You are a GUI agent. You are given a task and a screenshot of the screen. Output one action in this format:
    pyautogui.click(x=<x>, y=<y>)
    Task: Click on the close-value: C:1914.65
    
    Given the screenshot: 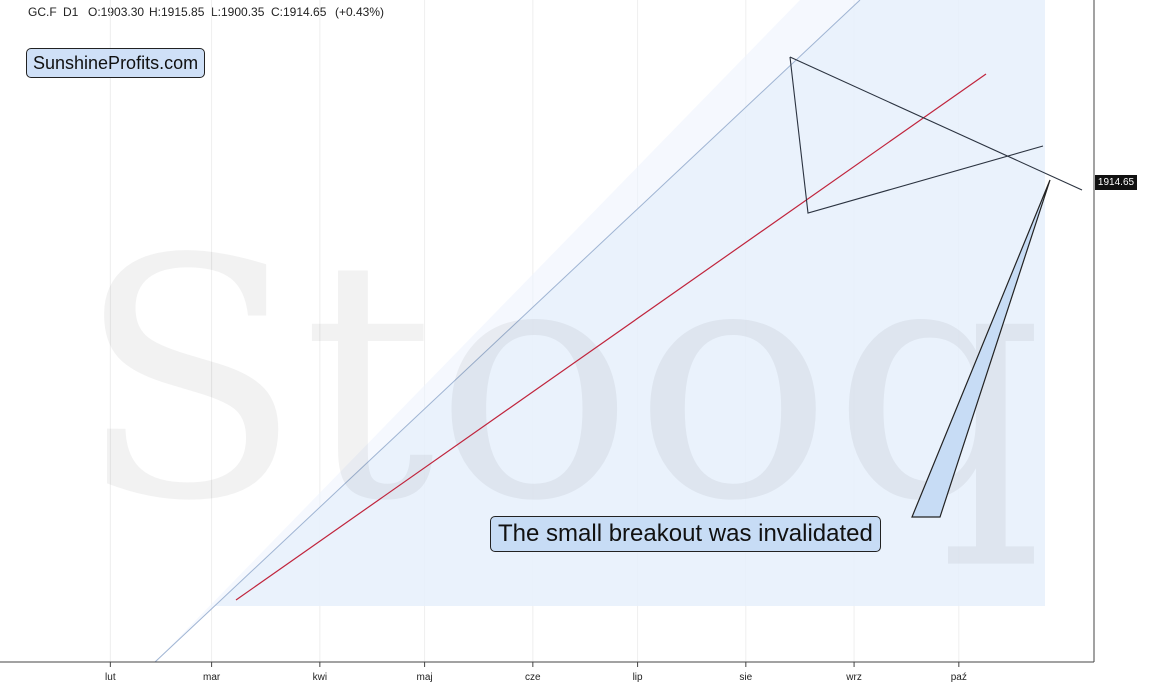 What is the action you would take?
    pyautogui.click(x=299, y=12)
    